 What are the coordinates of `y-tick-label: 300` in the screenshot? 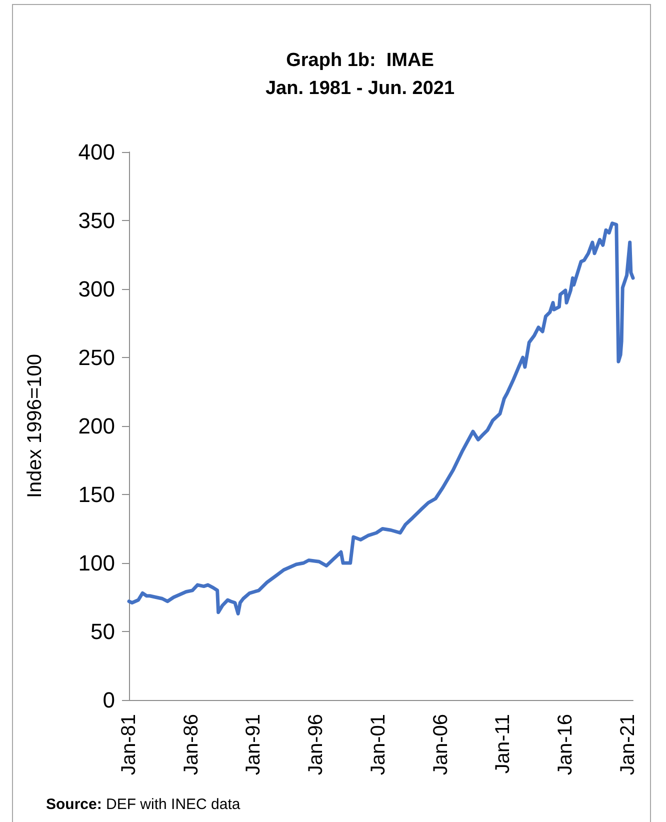 It's located at (96, 289).